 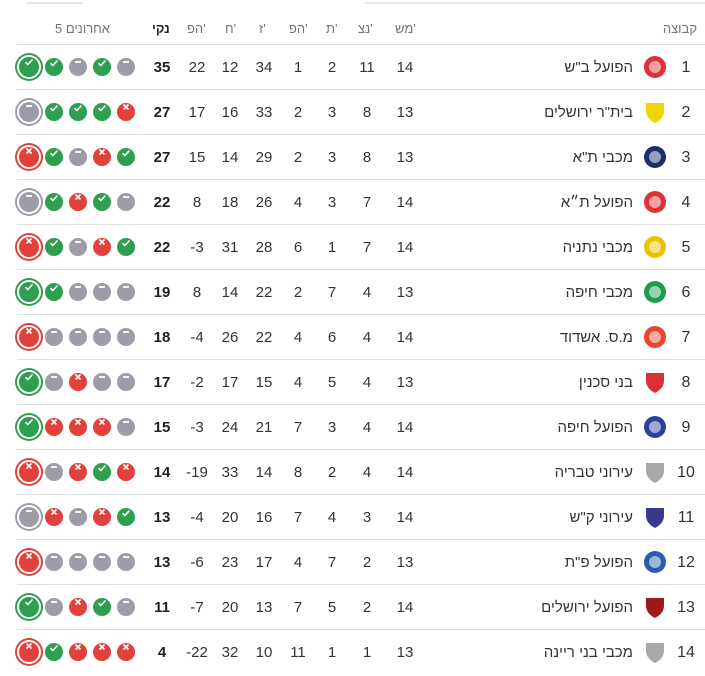 What do you see at coordinates (588, 112) in the screenshot?
I see `team-name: בית"ר ירושלים` at bounding box center [588, 112].